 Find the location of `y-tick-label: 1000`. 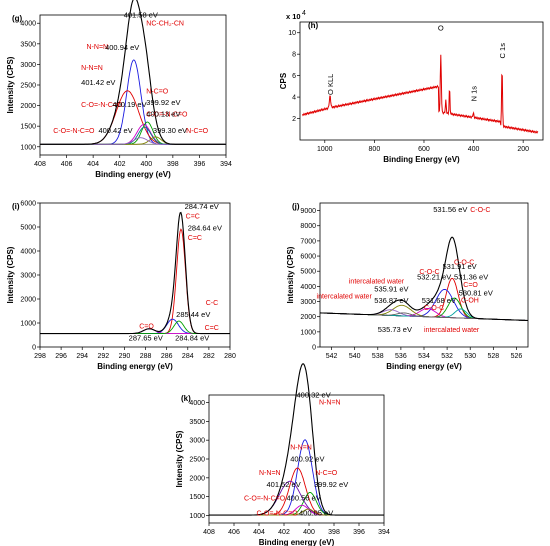

y-tick-label: 1000 is located at coordinates (197, 516).